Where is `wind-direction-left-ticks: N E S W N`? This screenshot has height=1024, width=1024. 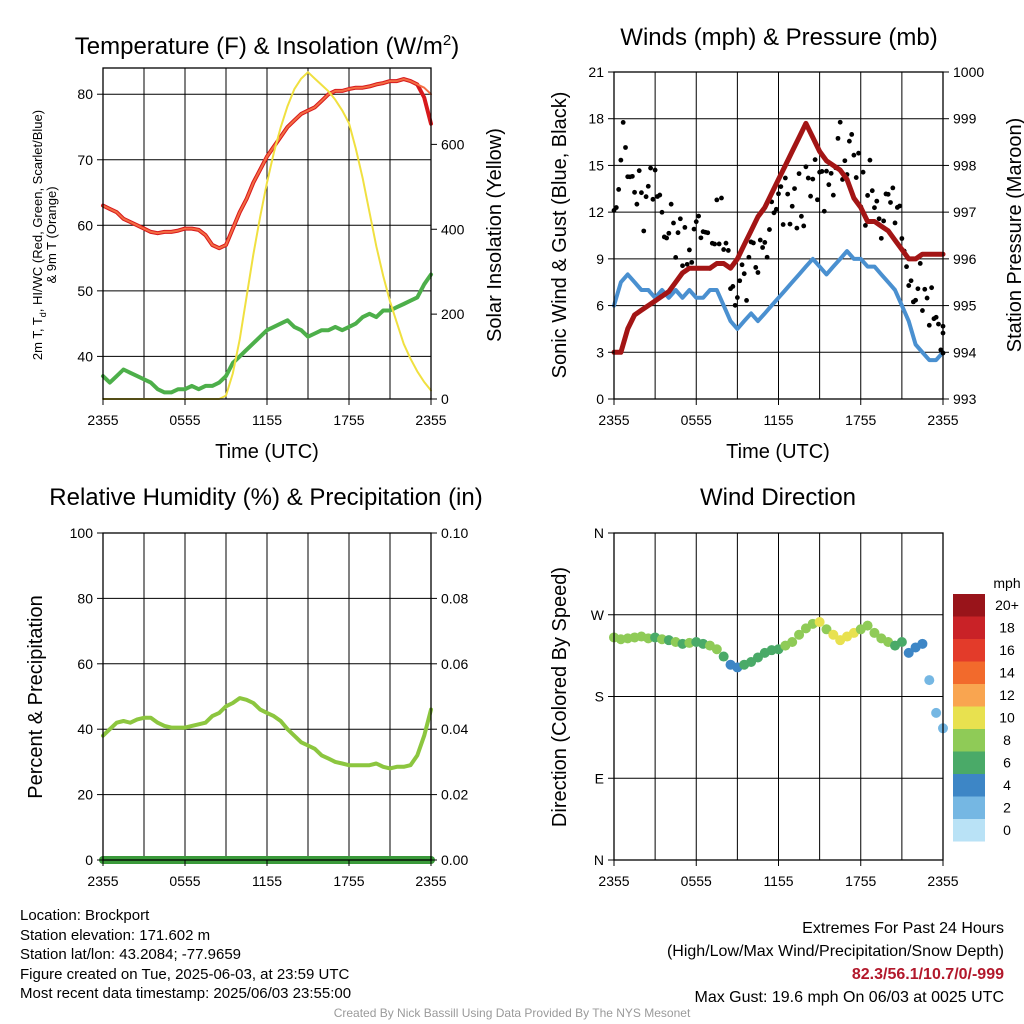 wind-direction-left-ticks: N E S W N is located at coordinates (602, 696).